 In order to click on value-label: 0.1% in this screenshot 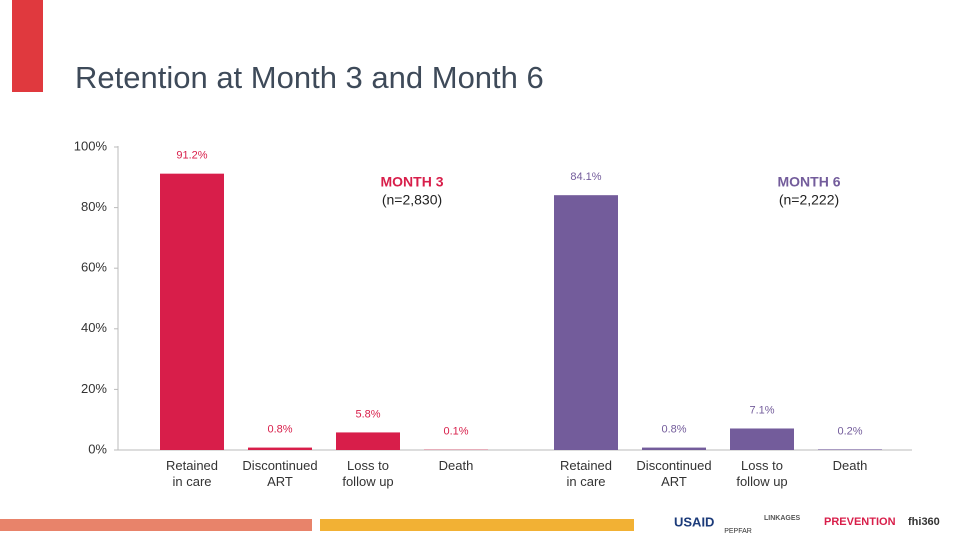, I will do `click(455, 432)`.